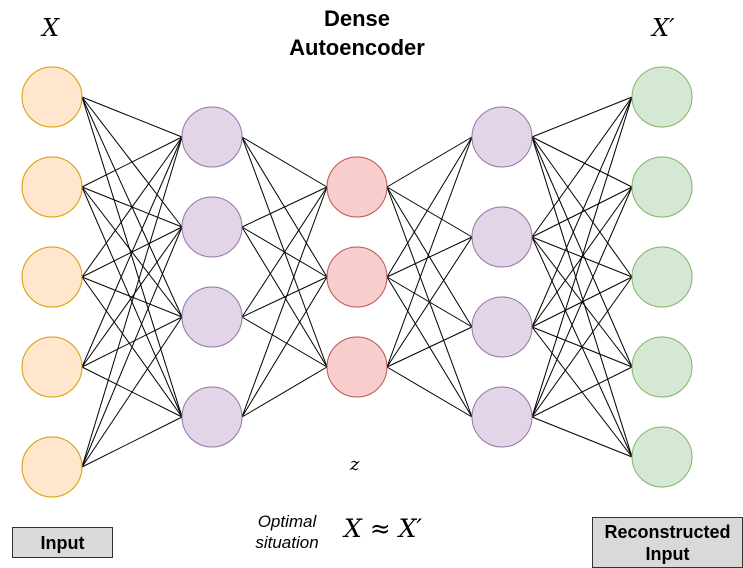 The height and width of the screenshot is (568, 743). I want to click on approximation-equation: X ≈ X′, so click(383, 528).